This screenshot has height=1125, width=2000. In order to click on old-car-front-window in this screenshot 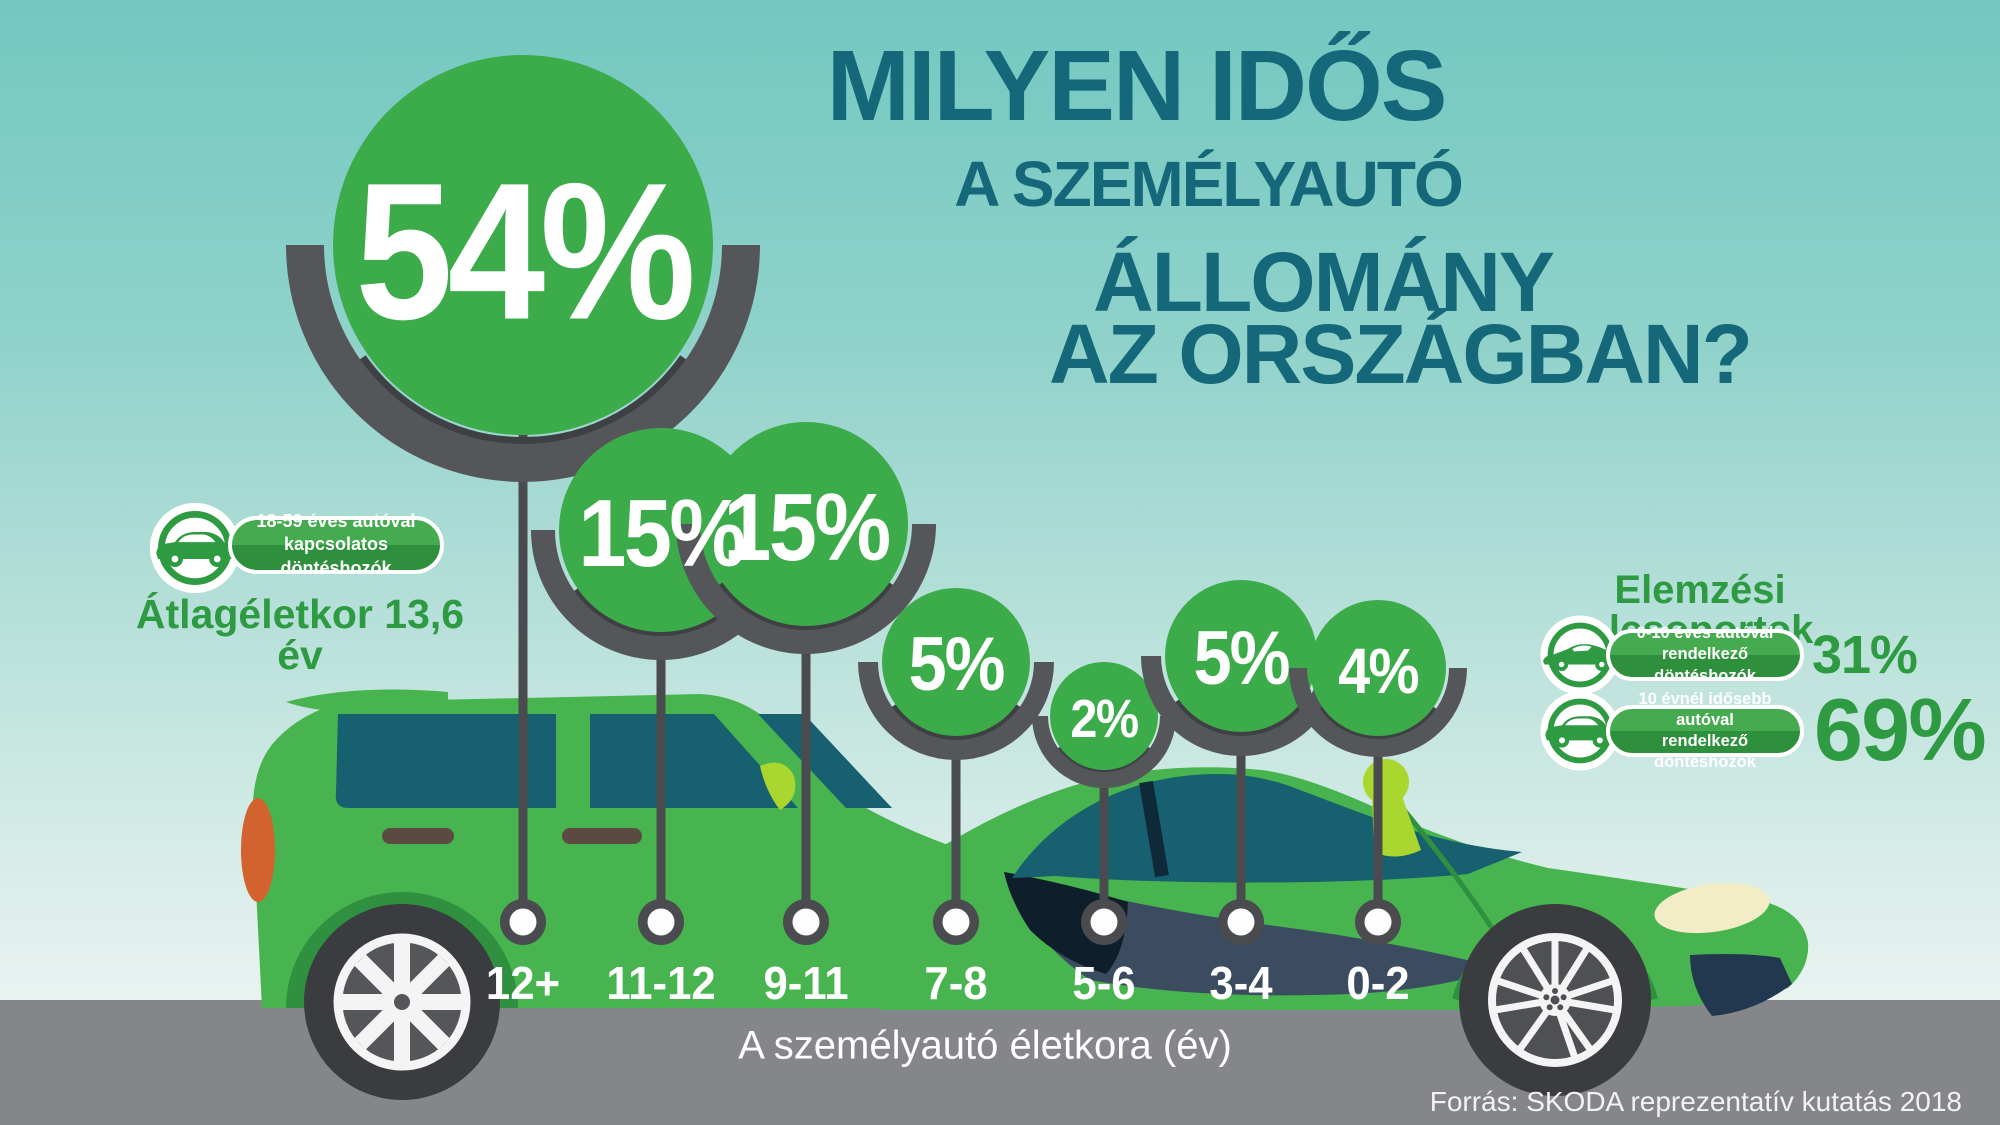, I will do `click(694, 761)`.